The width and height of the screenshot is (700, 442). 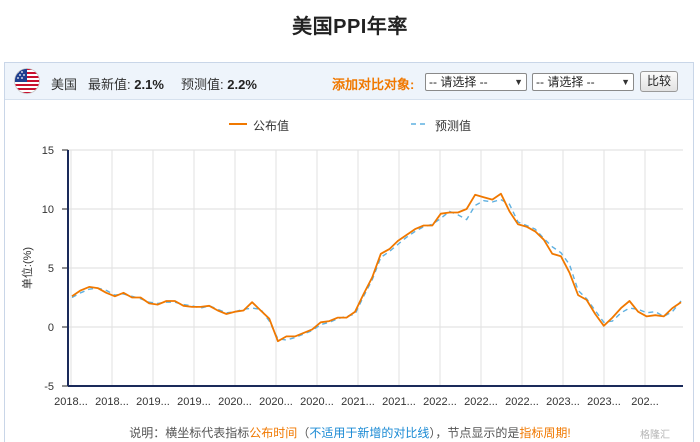 I want to click on legend-actual-swatch, so click(x=238, y=124).